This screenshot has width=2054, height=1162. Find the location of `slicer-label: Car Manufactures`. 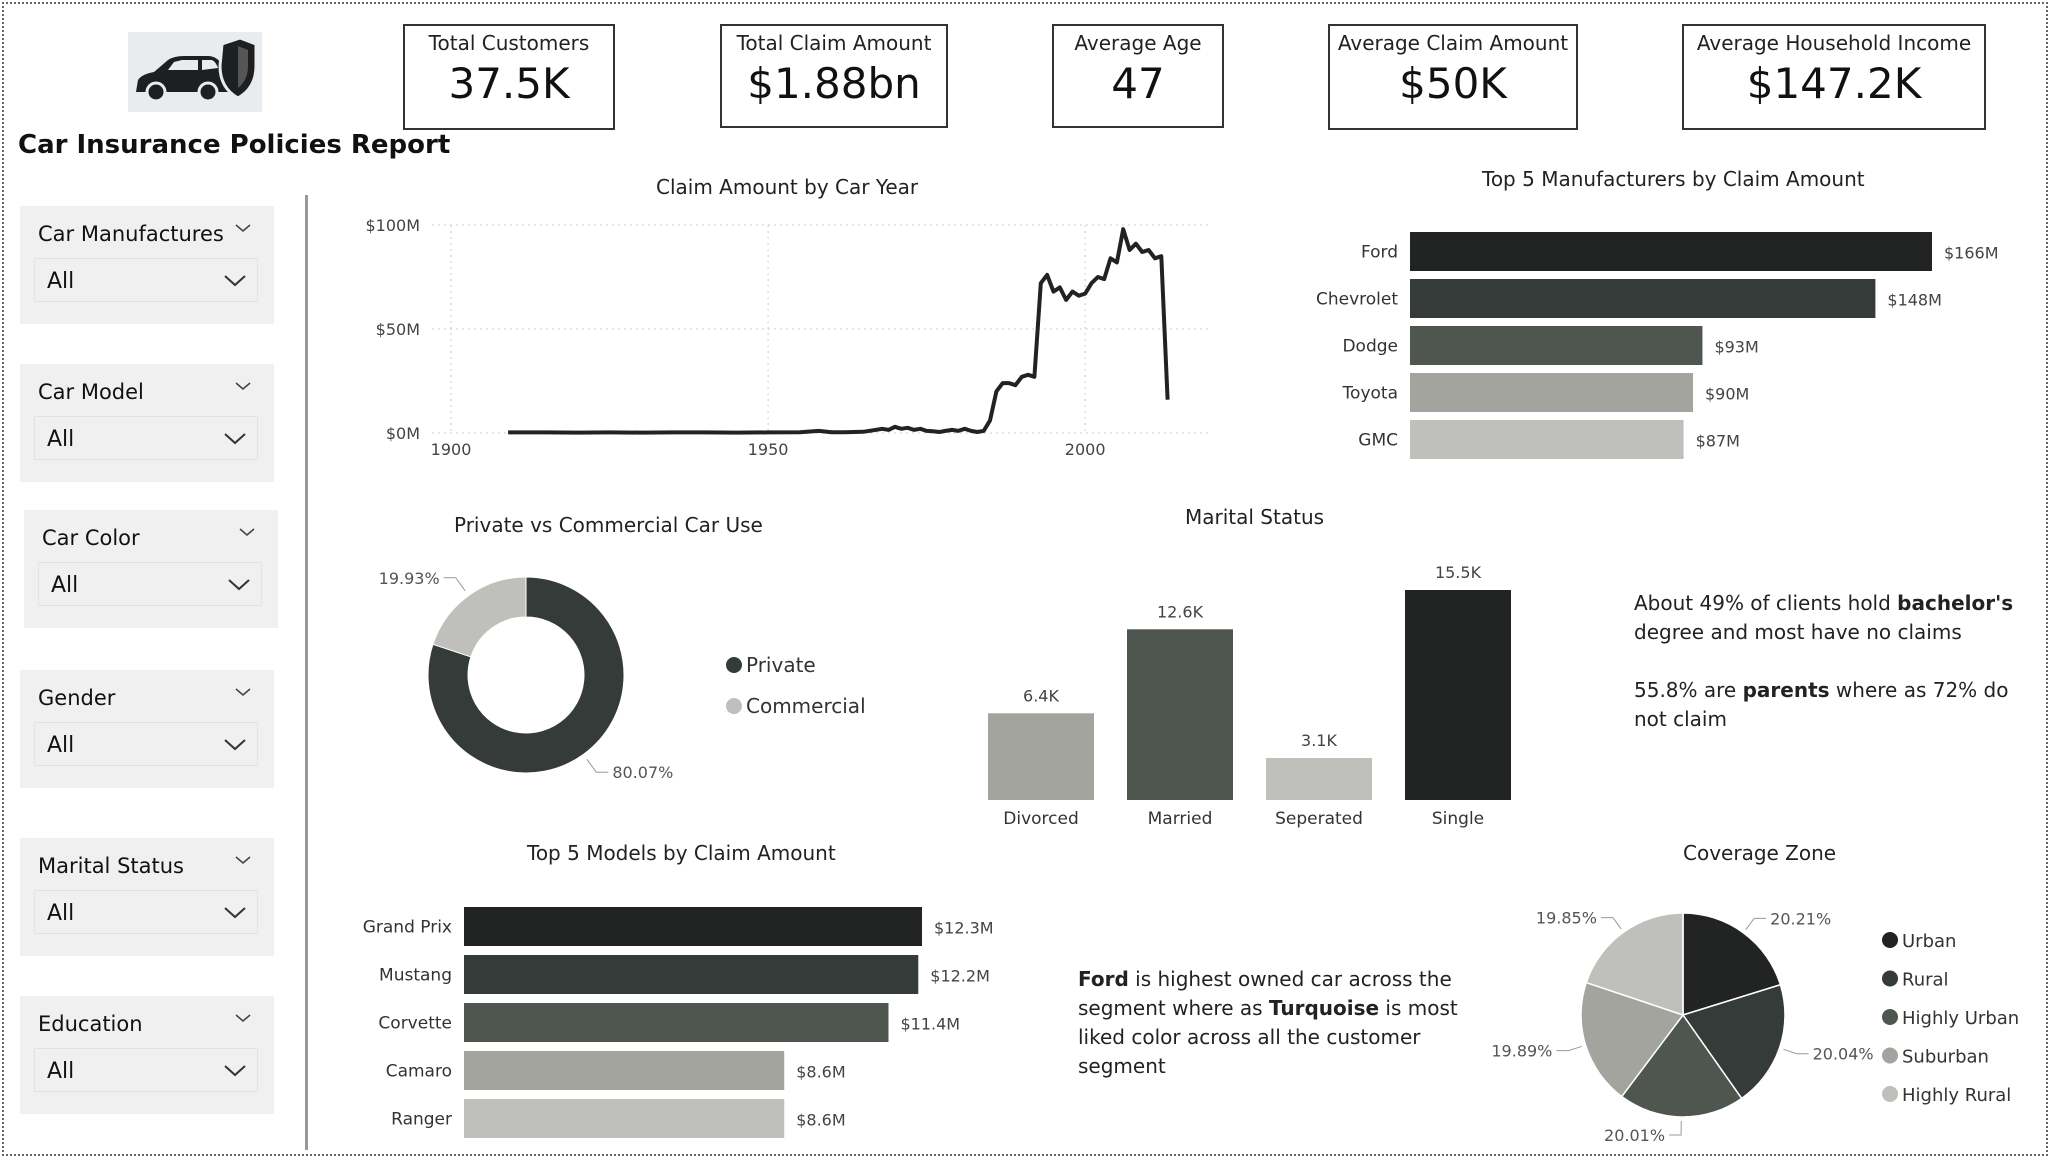

slicer-label: Car Manufactures is located at coordinates (131, 234).